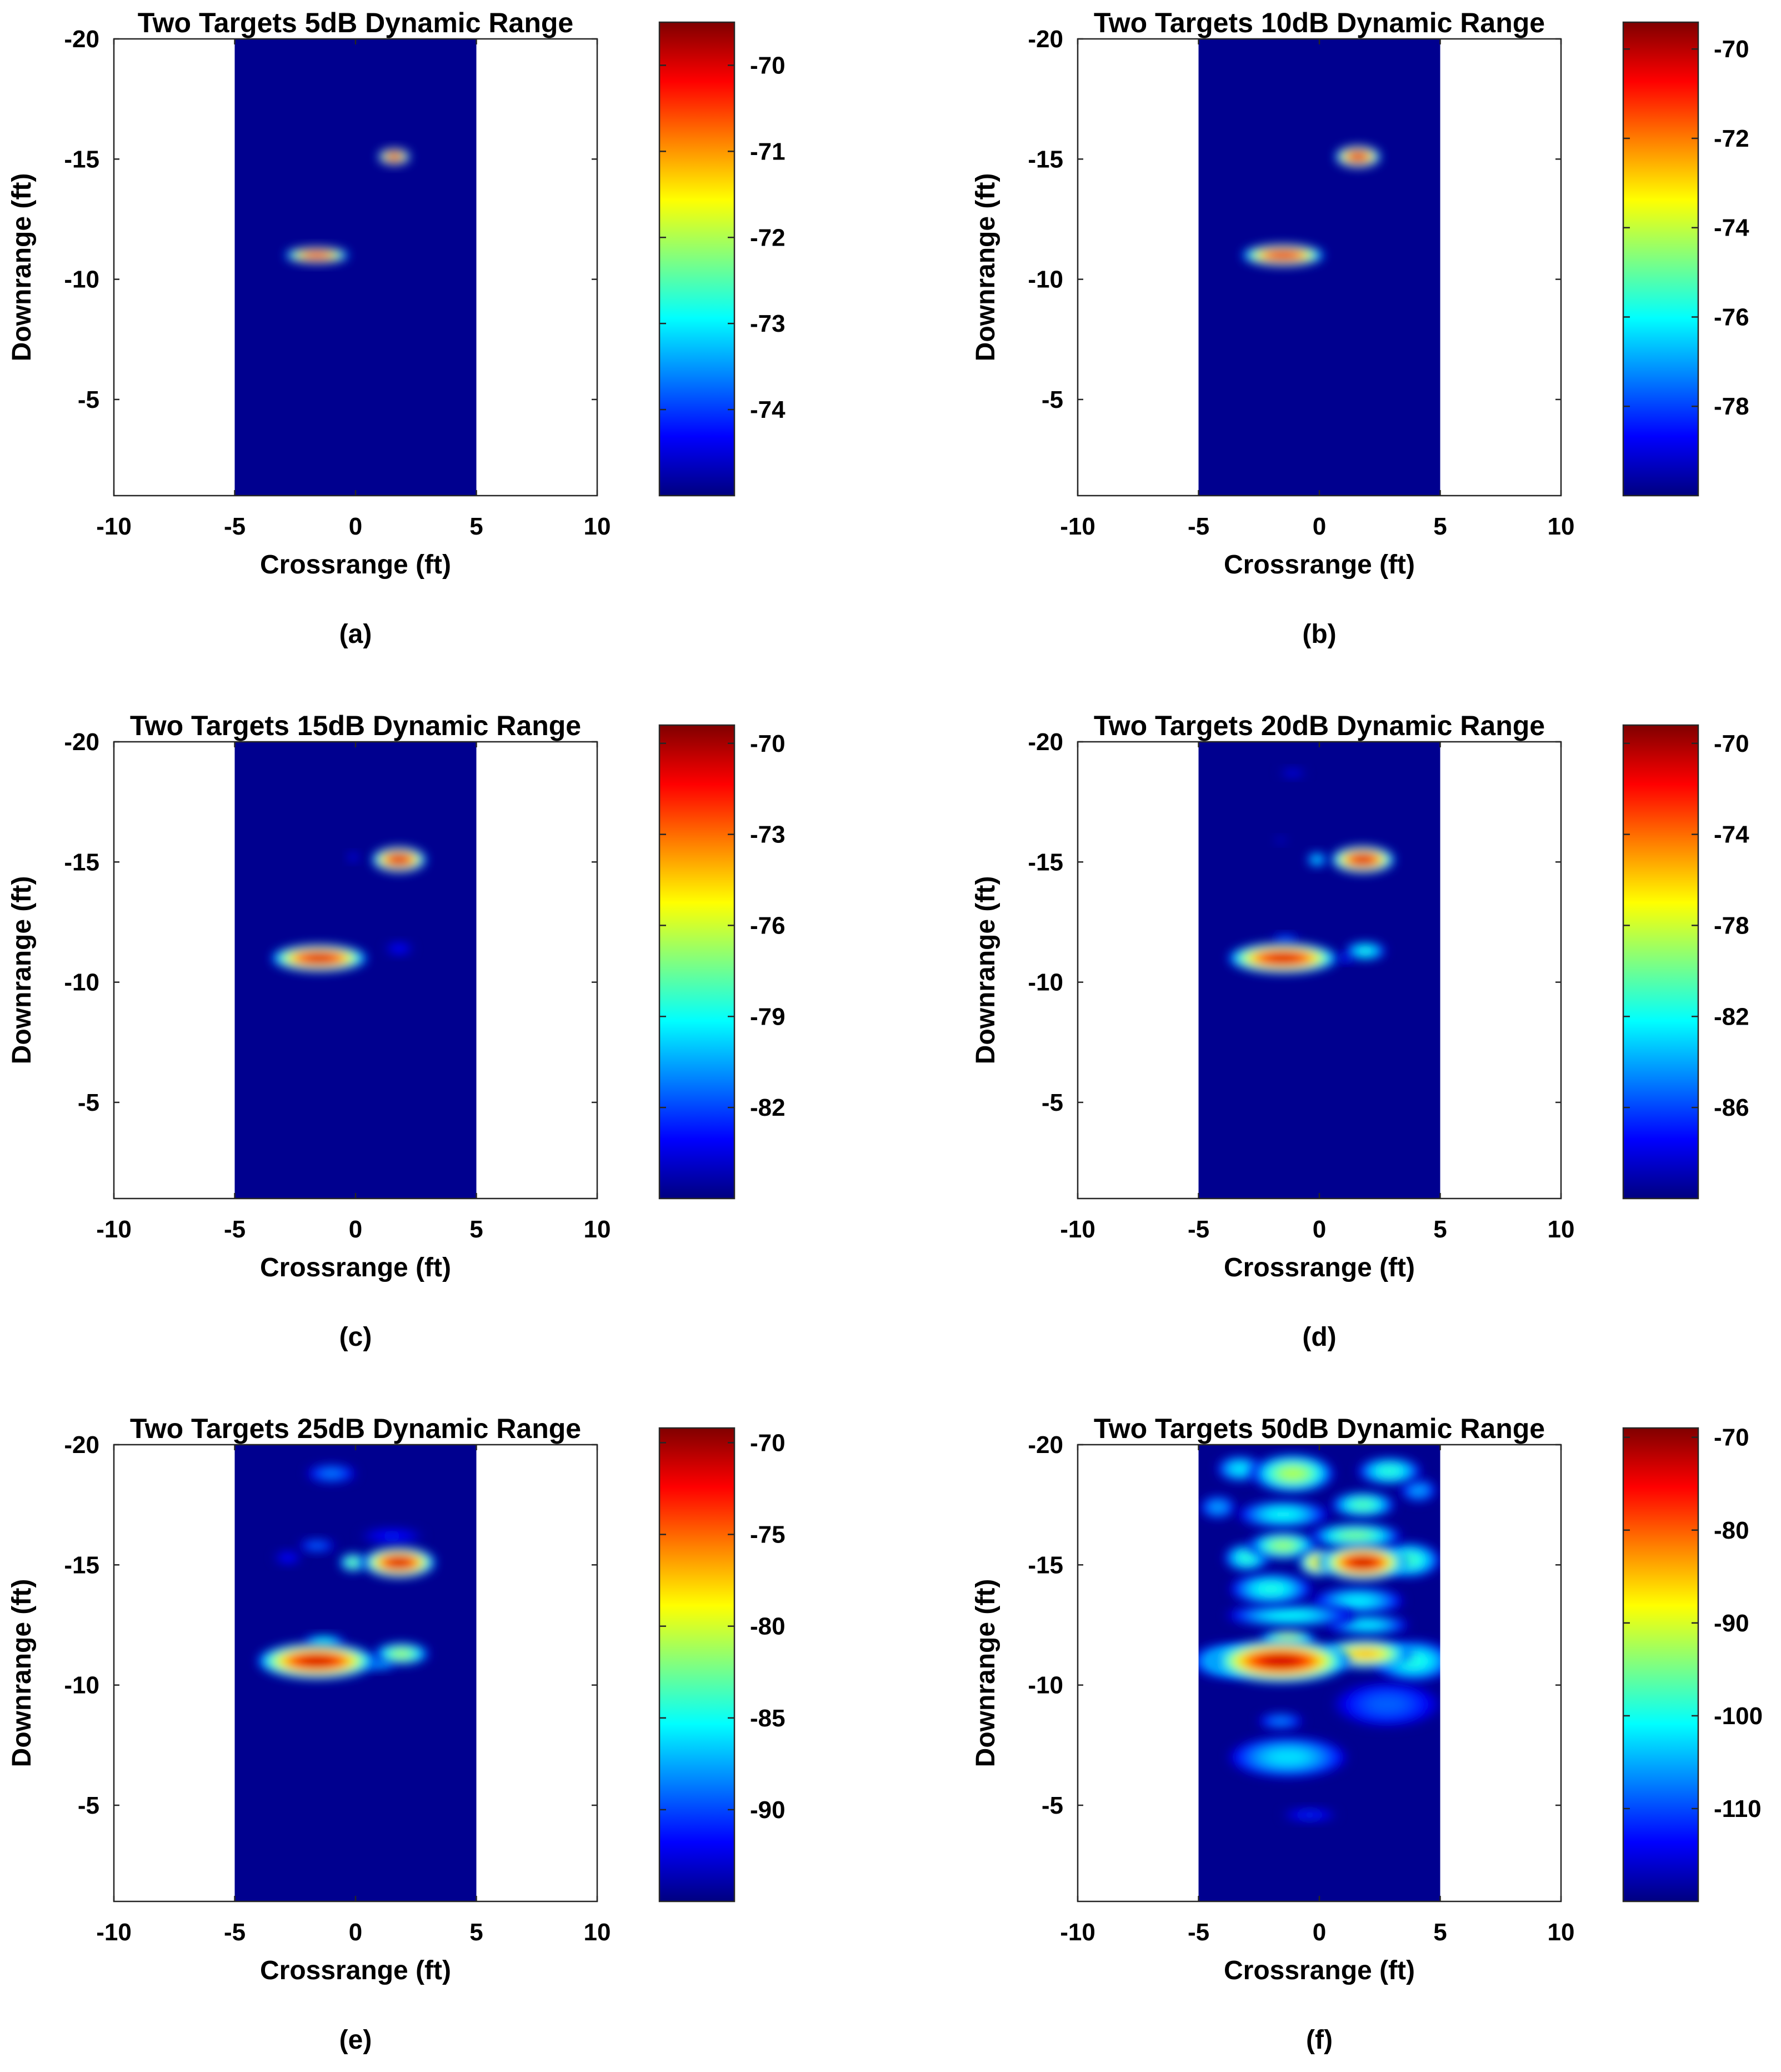  What do you see at coordinates (697, 962) in the screenshot?
I see `colorbar-gradient` at bounding box center [697, 962].